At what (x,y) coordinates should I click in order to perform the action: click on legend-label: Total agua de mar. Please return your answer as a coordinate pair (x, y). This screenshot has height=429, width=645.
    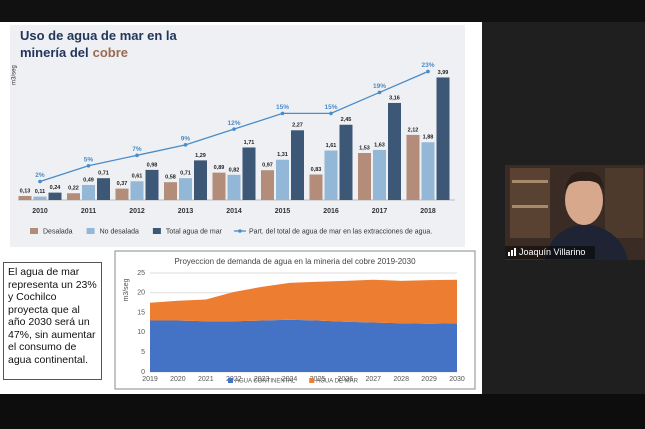
    Looking at the image, I should click on (194, 231).